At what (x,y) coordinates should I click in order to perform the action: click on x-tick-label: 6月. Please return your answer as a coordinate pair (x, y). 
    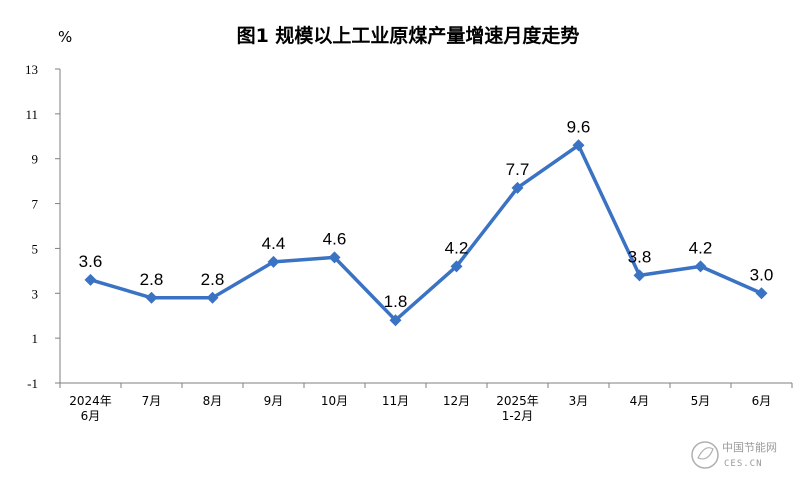
    Looking at the image, I should click on (762, 401).